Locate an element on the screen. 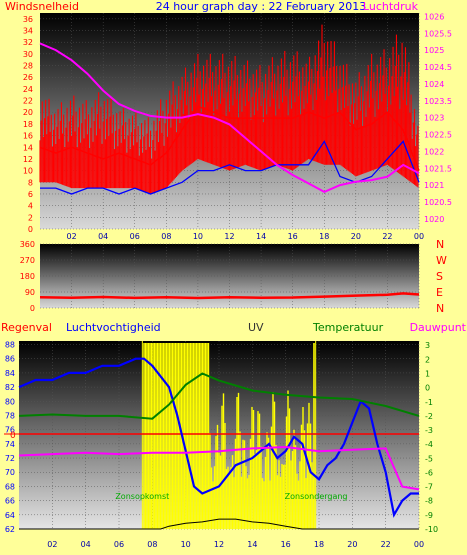 This screenshot has height=555, width=467. y-tick-label: 18 is located at coordinates (28, 124).